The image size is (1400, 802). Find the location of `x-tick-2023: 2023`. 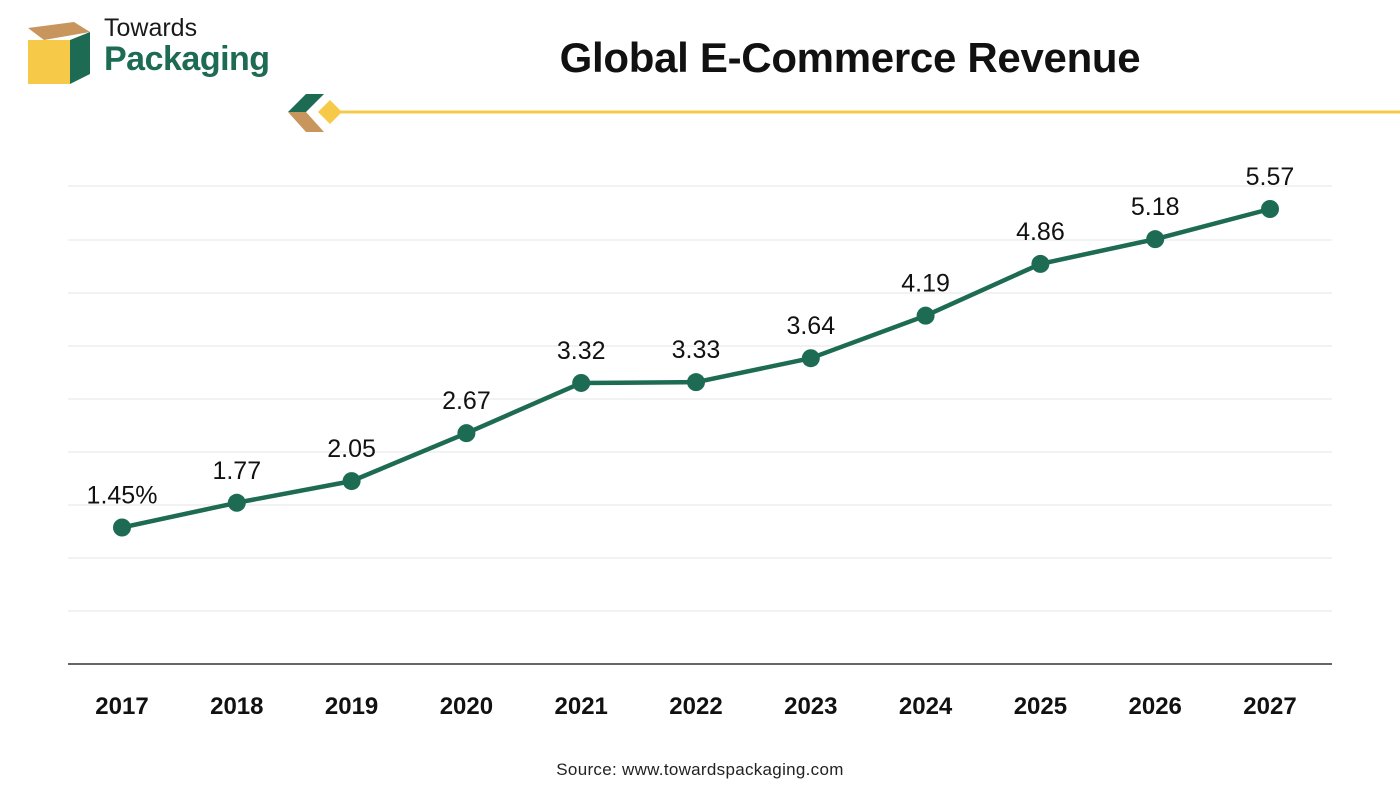

x-tick-2023: 2023 is located at coordinates (810, 706).